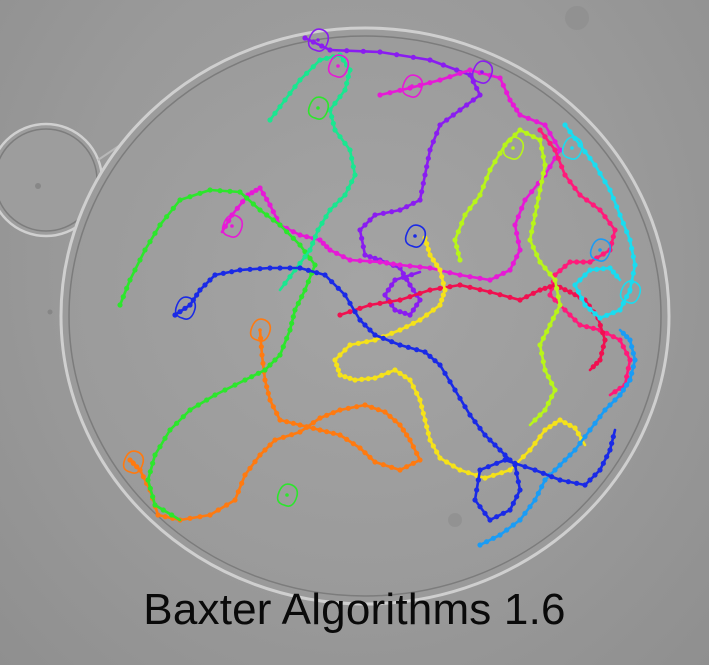 This screenshot has height=665, width=709. Describe the element at coordinates (354, 609) in the screenshot. I see `caption-title: Baxter Algorithms 1.6` at that location.